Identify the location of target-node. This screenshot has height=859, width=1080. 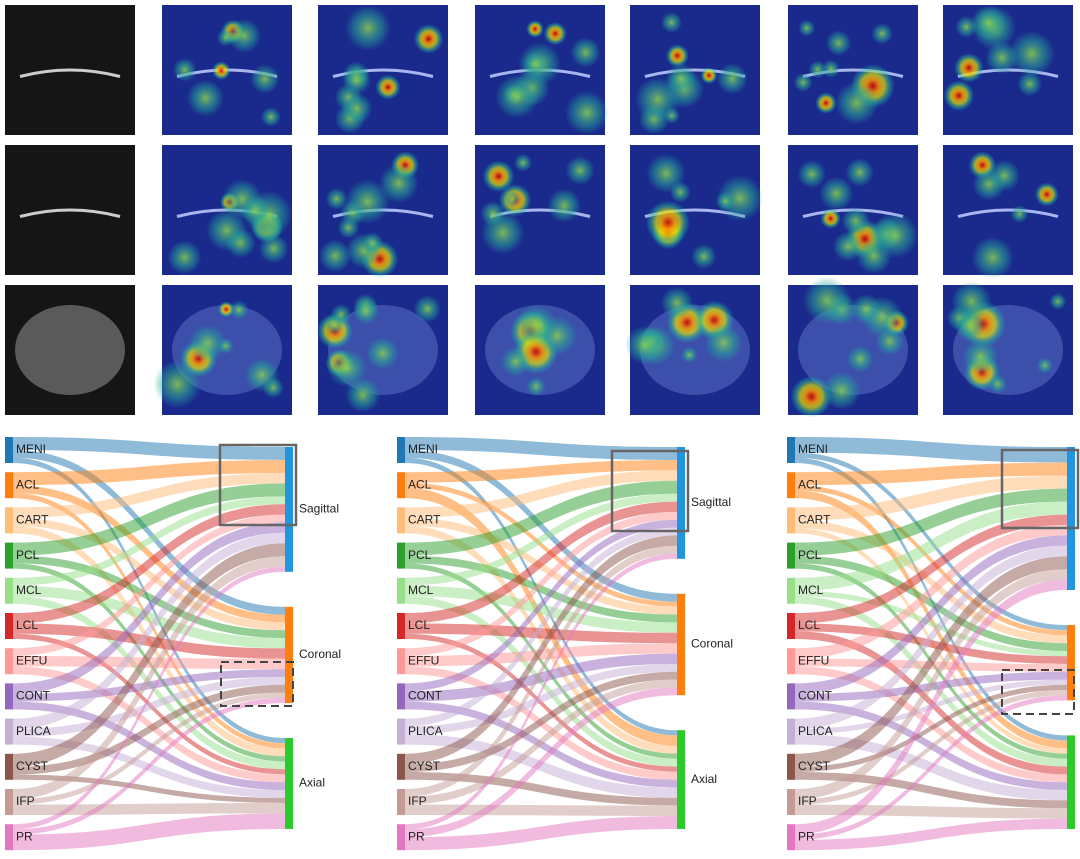
(1071, 782).